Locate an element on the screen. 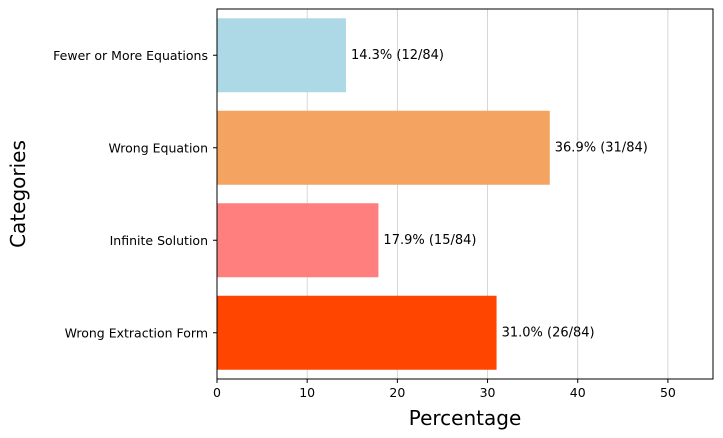  x-tick-label-1: 10 is located at coordinates (307, 392).